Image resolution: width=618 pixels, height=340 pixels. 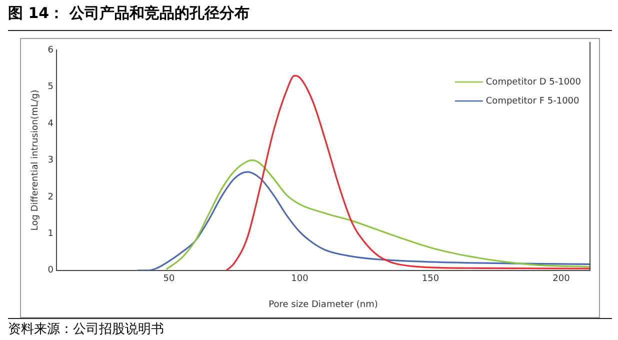 What do you see at coordinates (169, 279) in the screenshot?
I see `x-tick-label: 50` at bounding box center [169, 279].